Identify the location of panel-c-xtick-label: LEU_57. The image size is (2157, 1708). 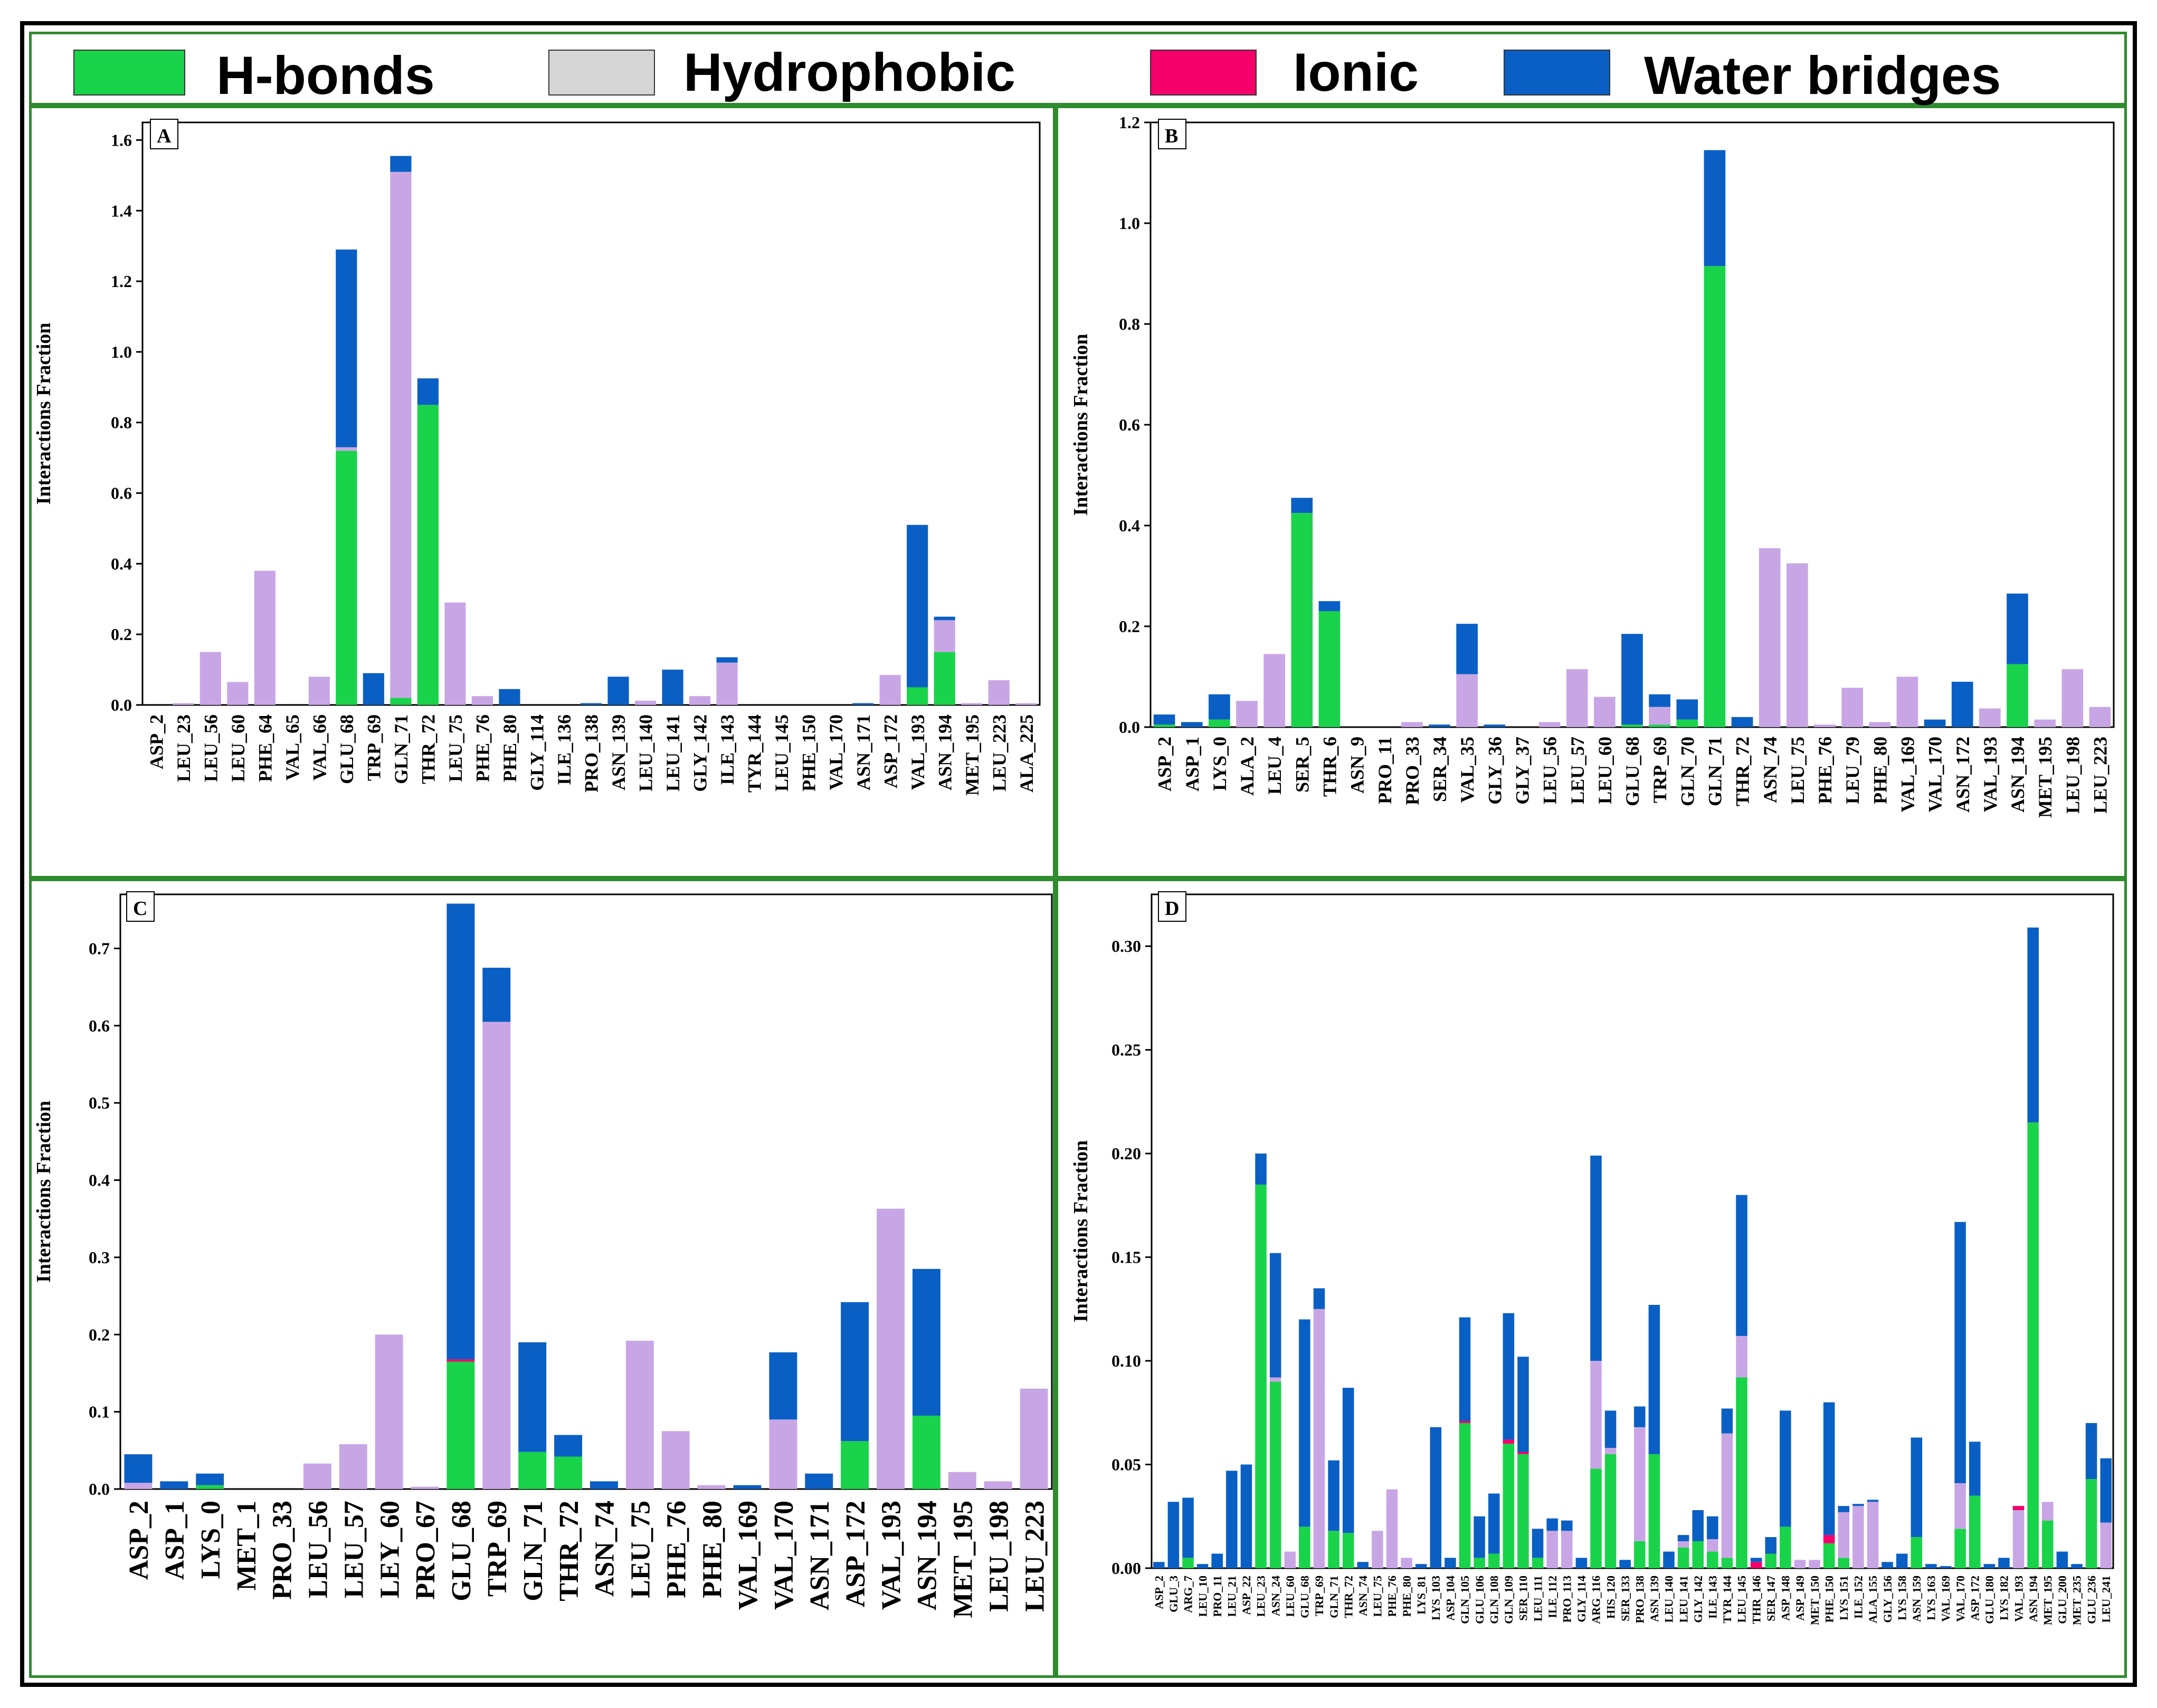
(354, 1549).